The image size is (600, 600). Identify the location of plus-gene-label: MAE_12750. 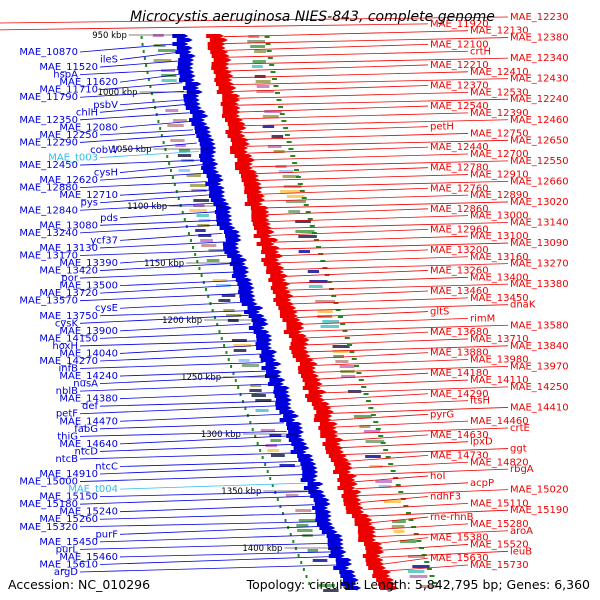
(499, 133).